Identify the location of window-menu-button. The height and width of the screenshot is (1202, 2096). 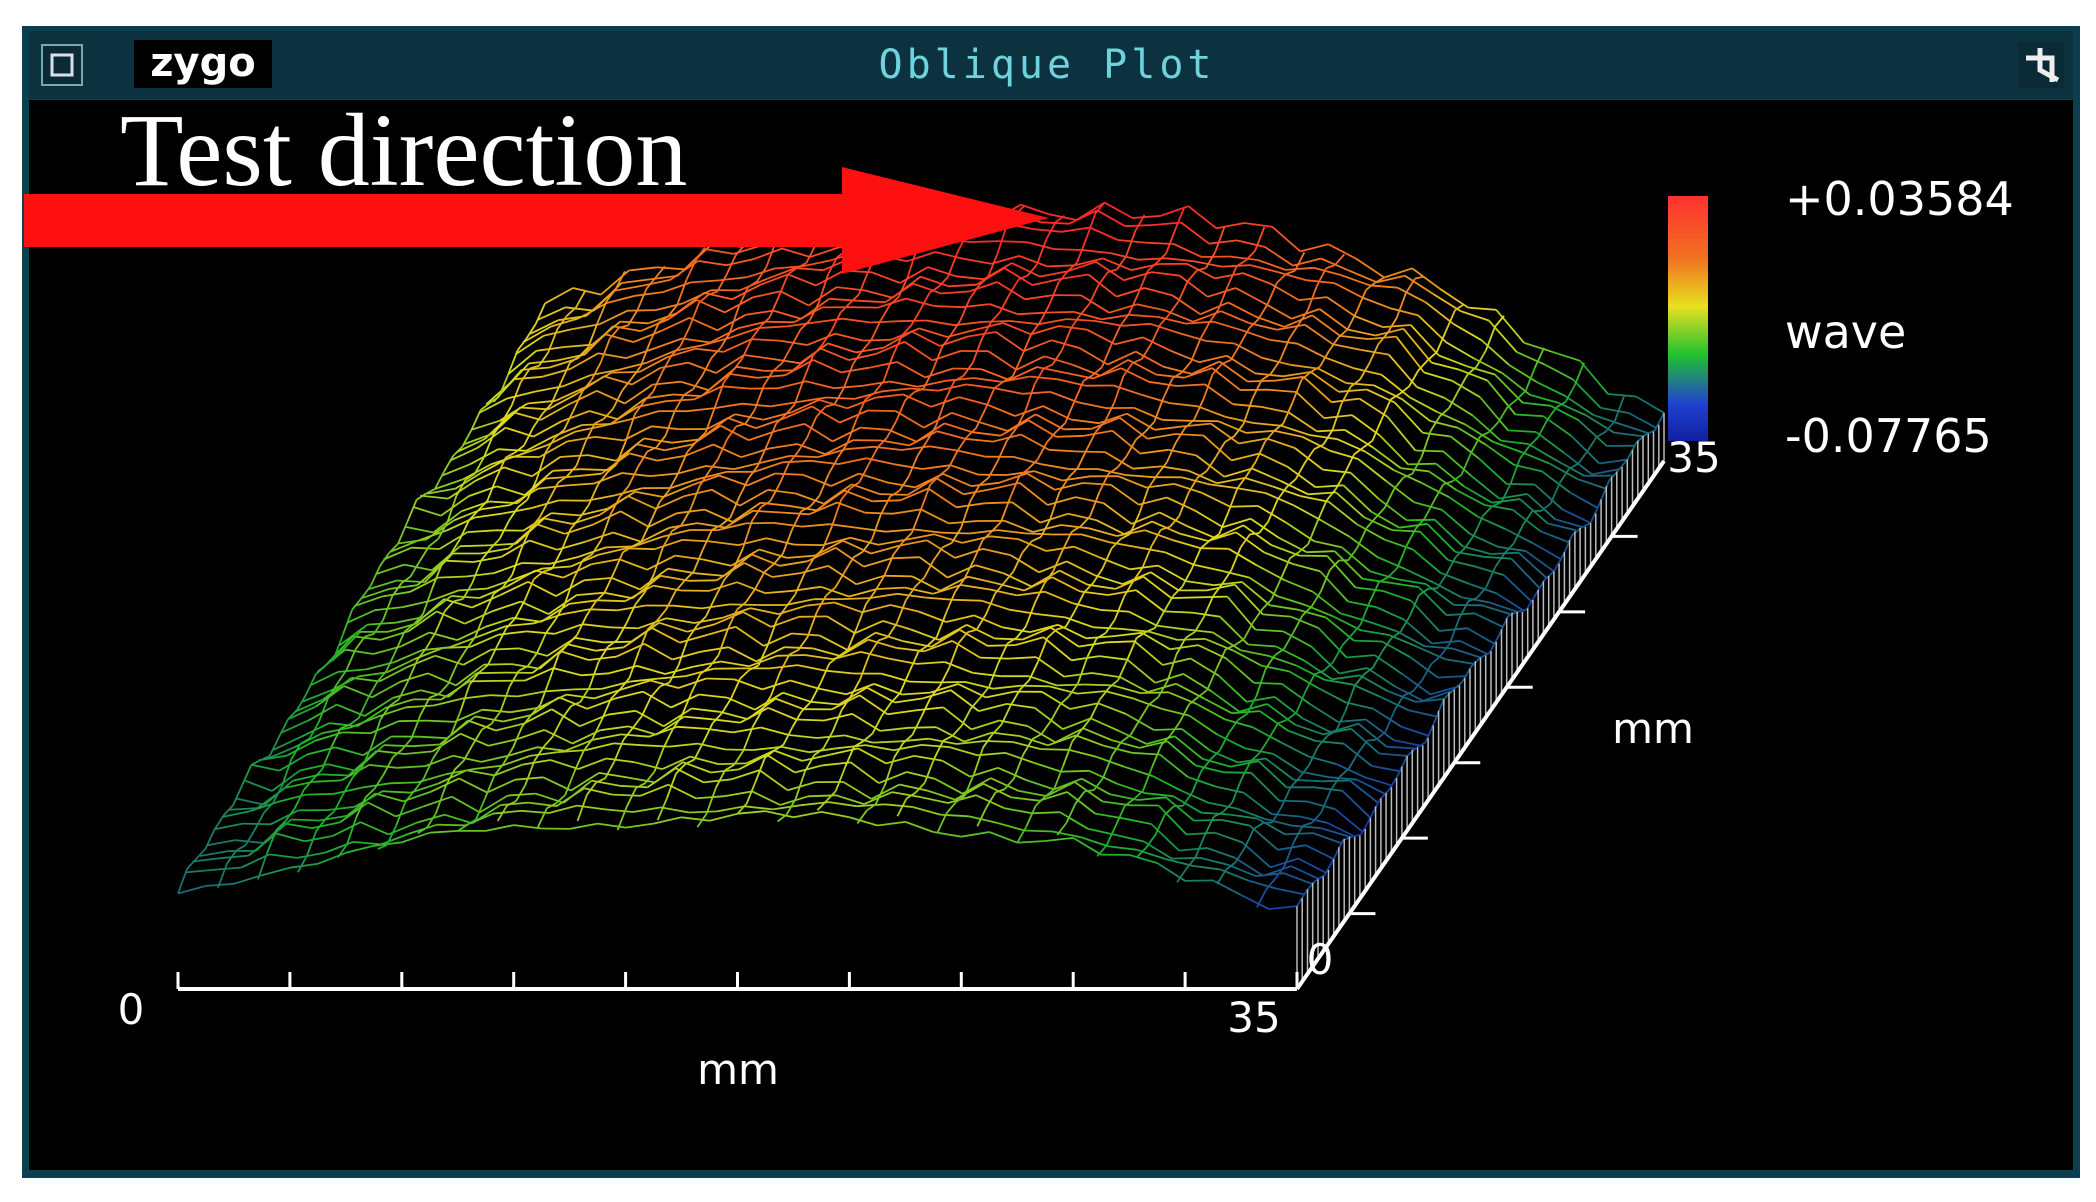
(62, 65).